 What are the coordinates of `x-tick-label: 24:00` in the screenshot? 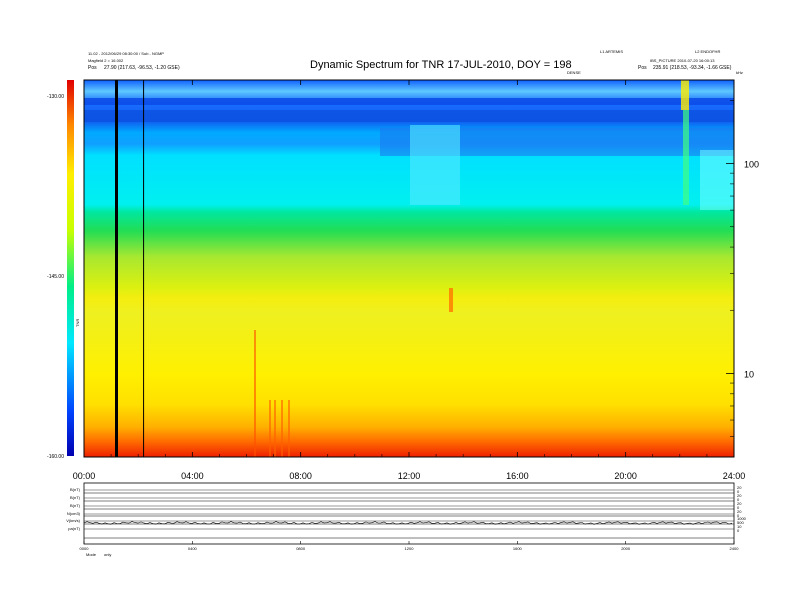 It's located at (734, 476).